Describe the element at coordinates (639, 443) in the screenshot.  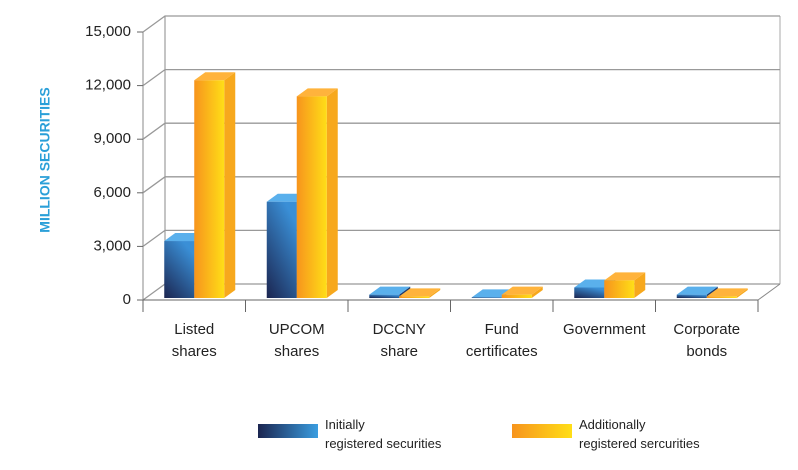
I see `legend-label-line: registered sercurities` at that location.